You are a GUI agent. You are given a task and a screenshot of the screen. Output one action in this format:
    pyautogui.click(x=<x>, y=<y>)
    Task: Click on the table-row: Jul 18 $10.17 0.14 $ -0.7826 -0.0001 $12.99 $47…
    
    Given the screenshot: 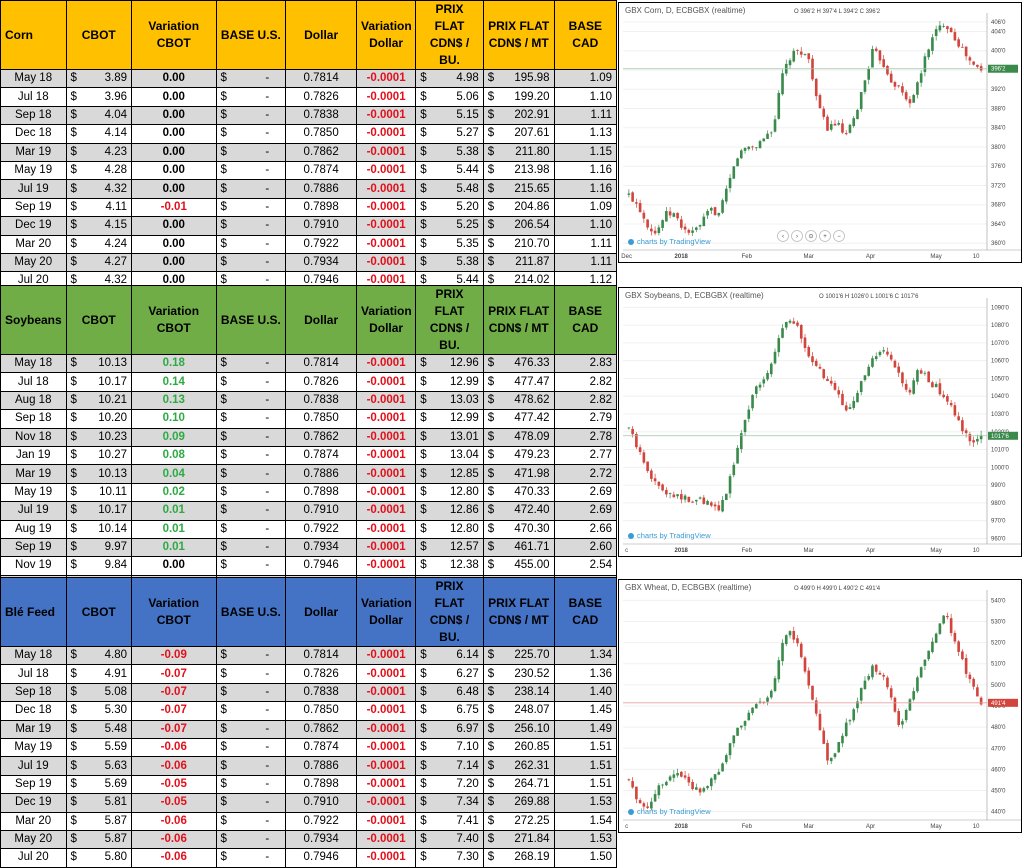 What is the action you would take?
    pyautogui.click(x=309, y=382)
    